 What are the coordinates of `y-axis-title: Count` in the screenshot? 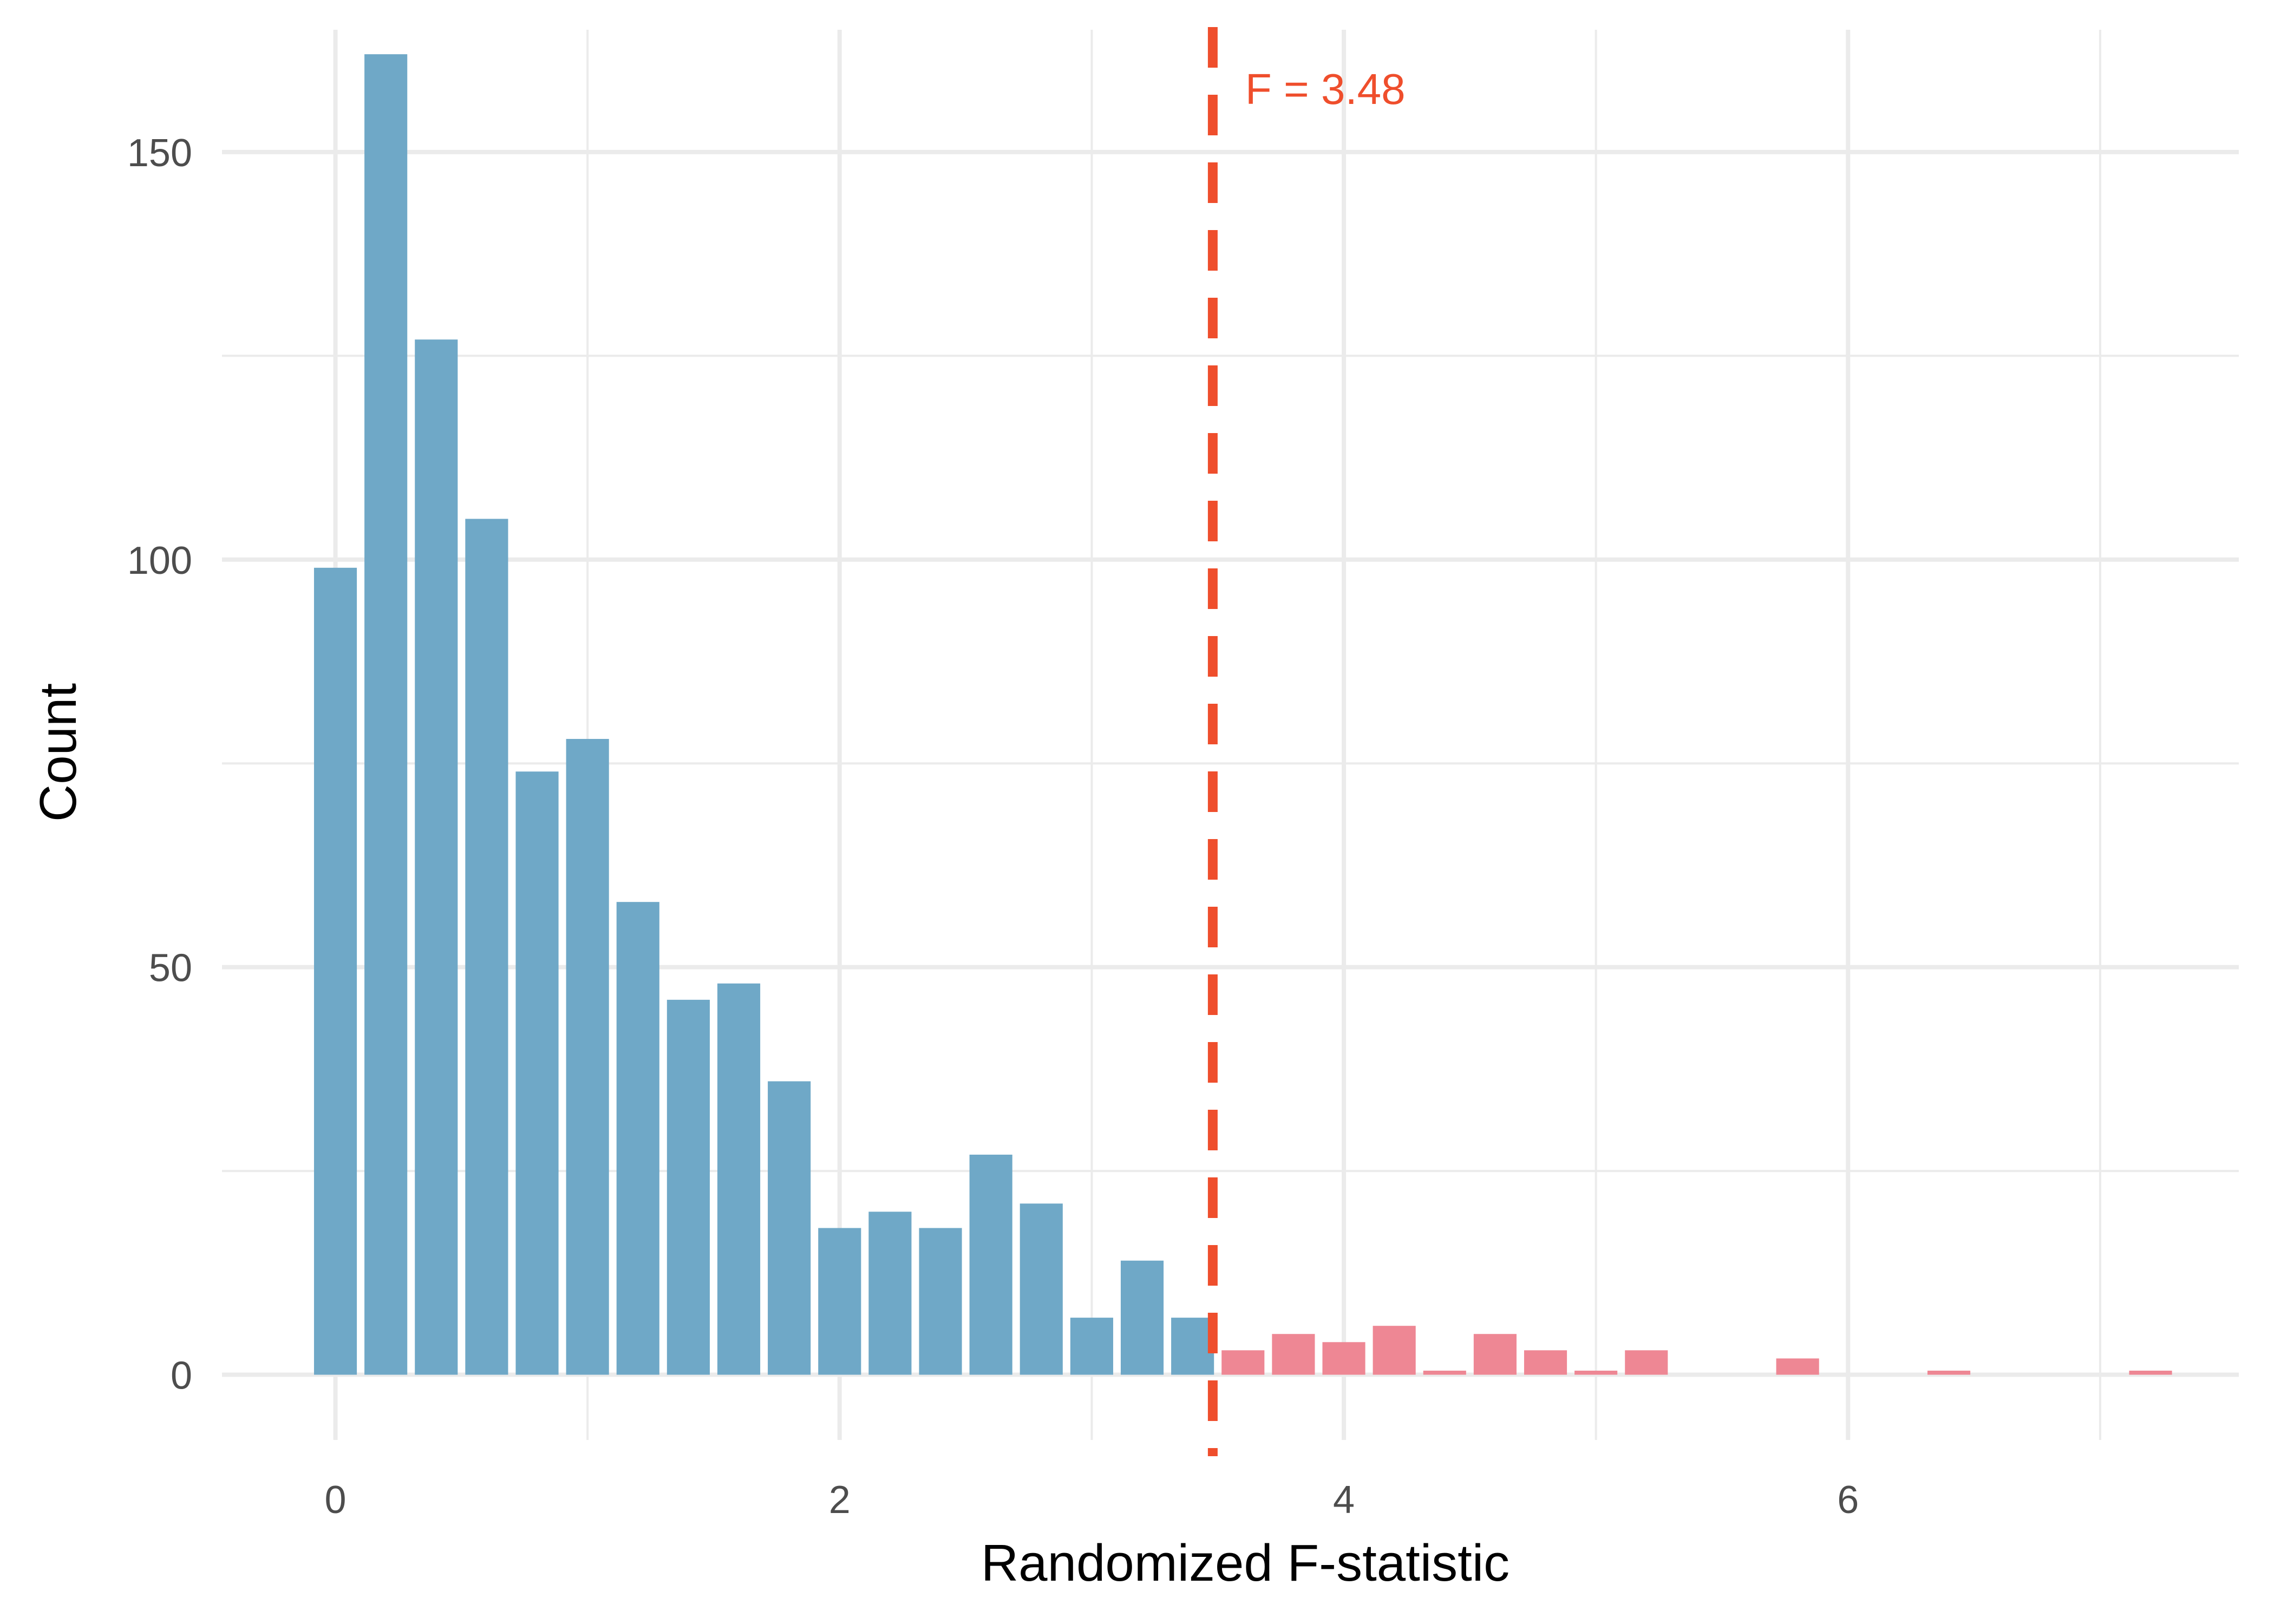 It's located at (58, 753).